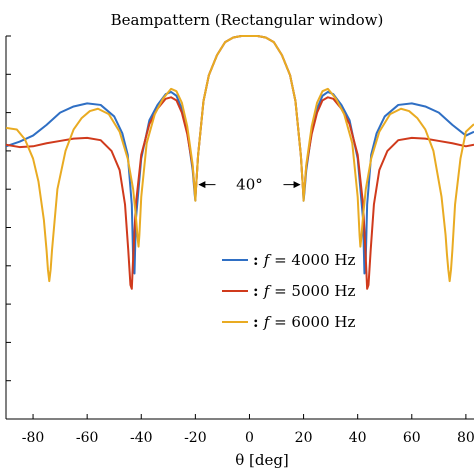  What do you see at coordinates (202, 185) in the screenshot?
I see `annotation-left-arrowhead` at bounding box center [202, 185].